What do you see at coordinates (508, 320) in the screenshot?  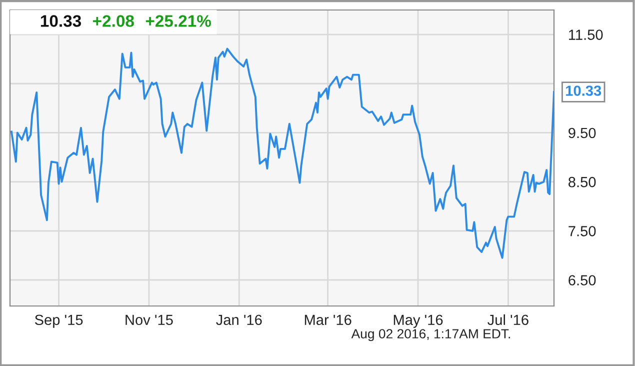 I see `x-tick-label: Jul '16` at bounding box center [508, 320].